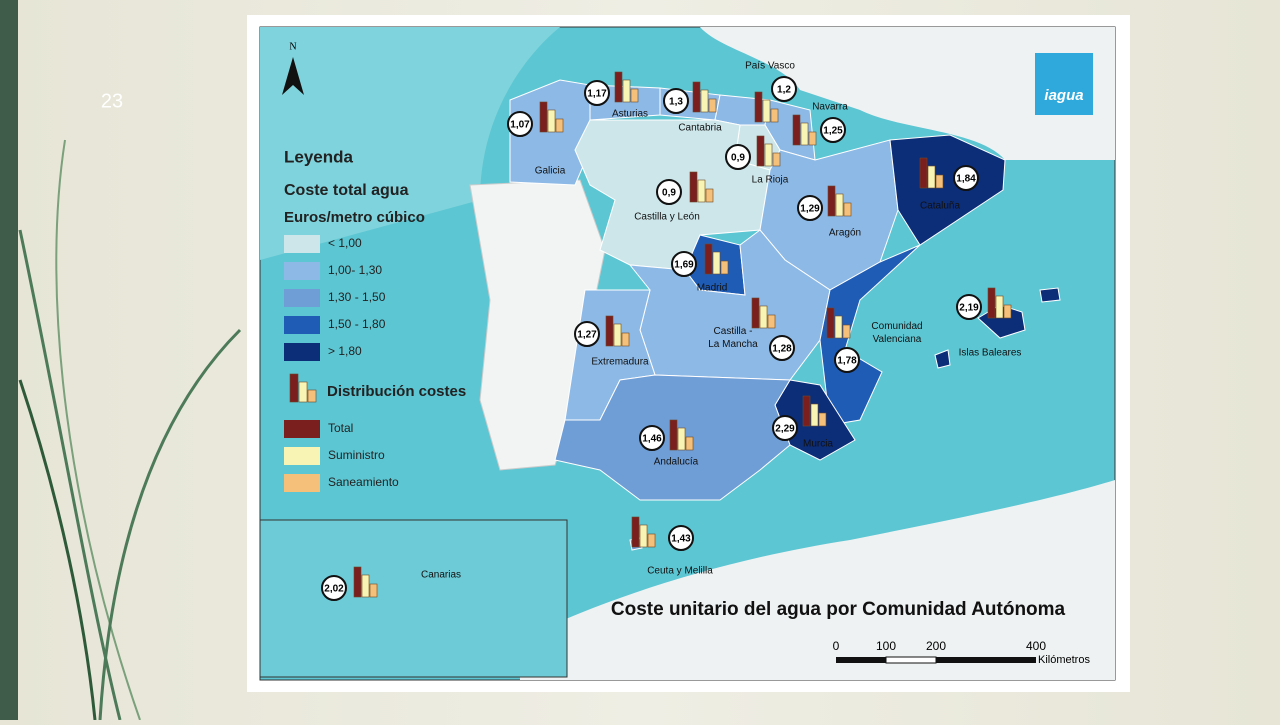  I want to click on region-value: 1,07, so click(520, 125).